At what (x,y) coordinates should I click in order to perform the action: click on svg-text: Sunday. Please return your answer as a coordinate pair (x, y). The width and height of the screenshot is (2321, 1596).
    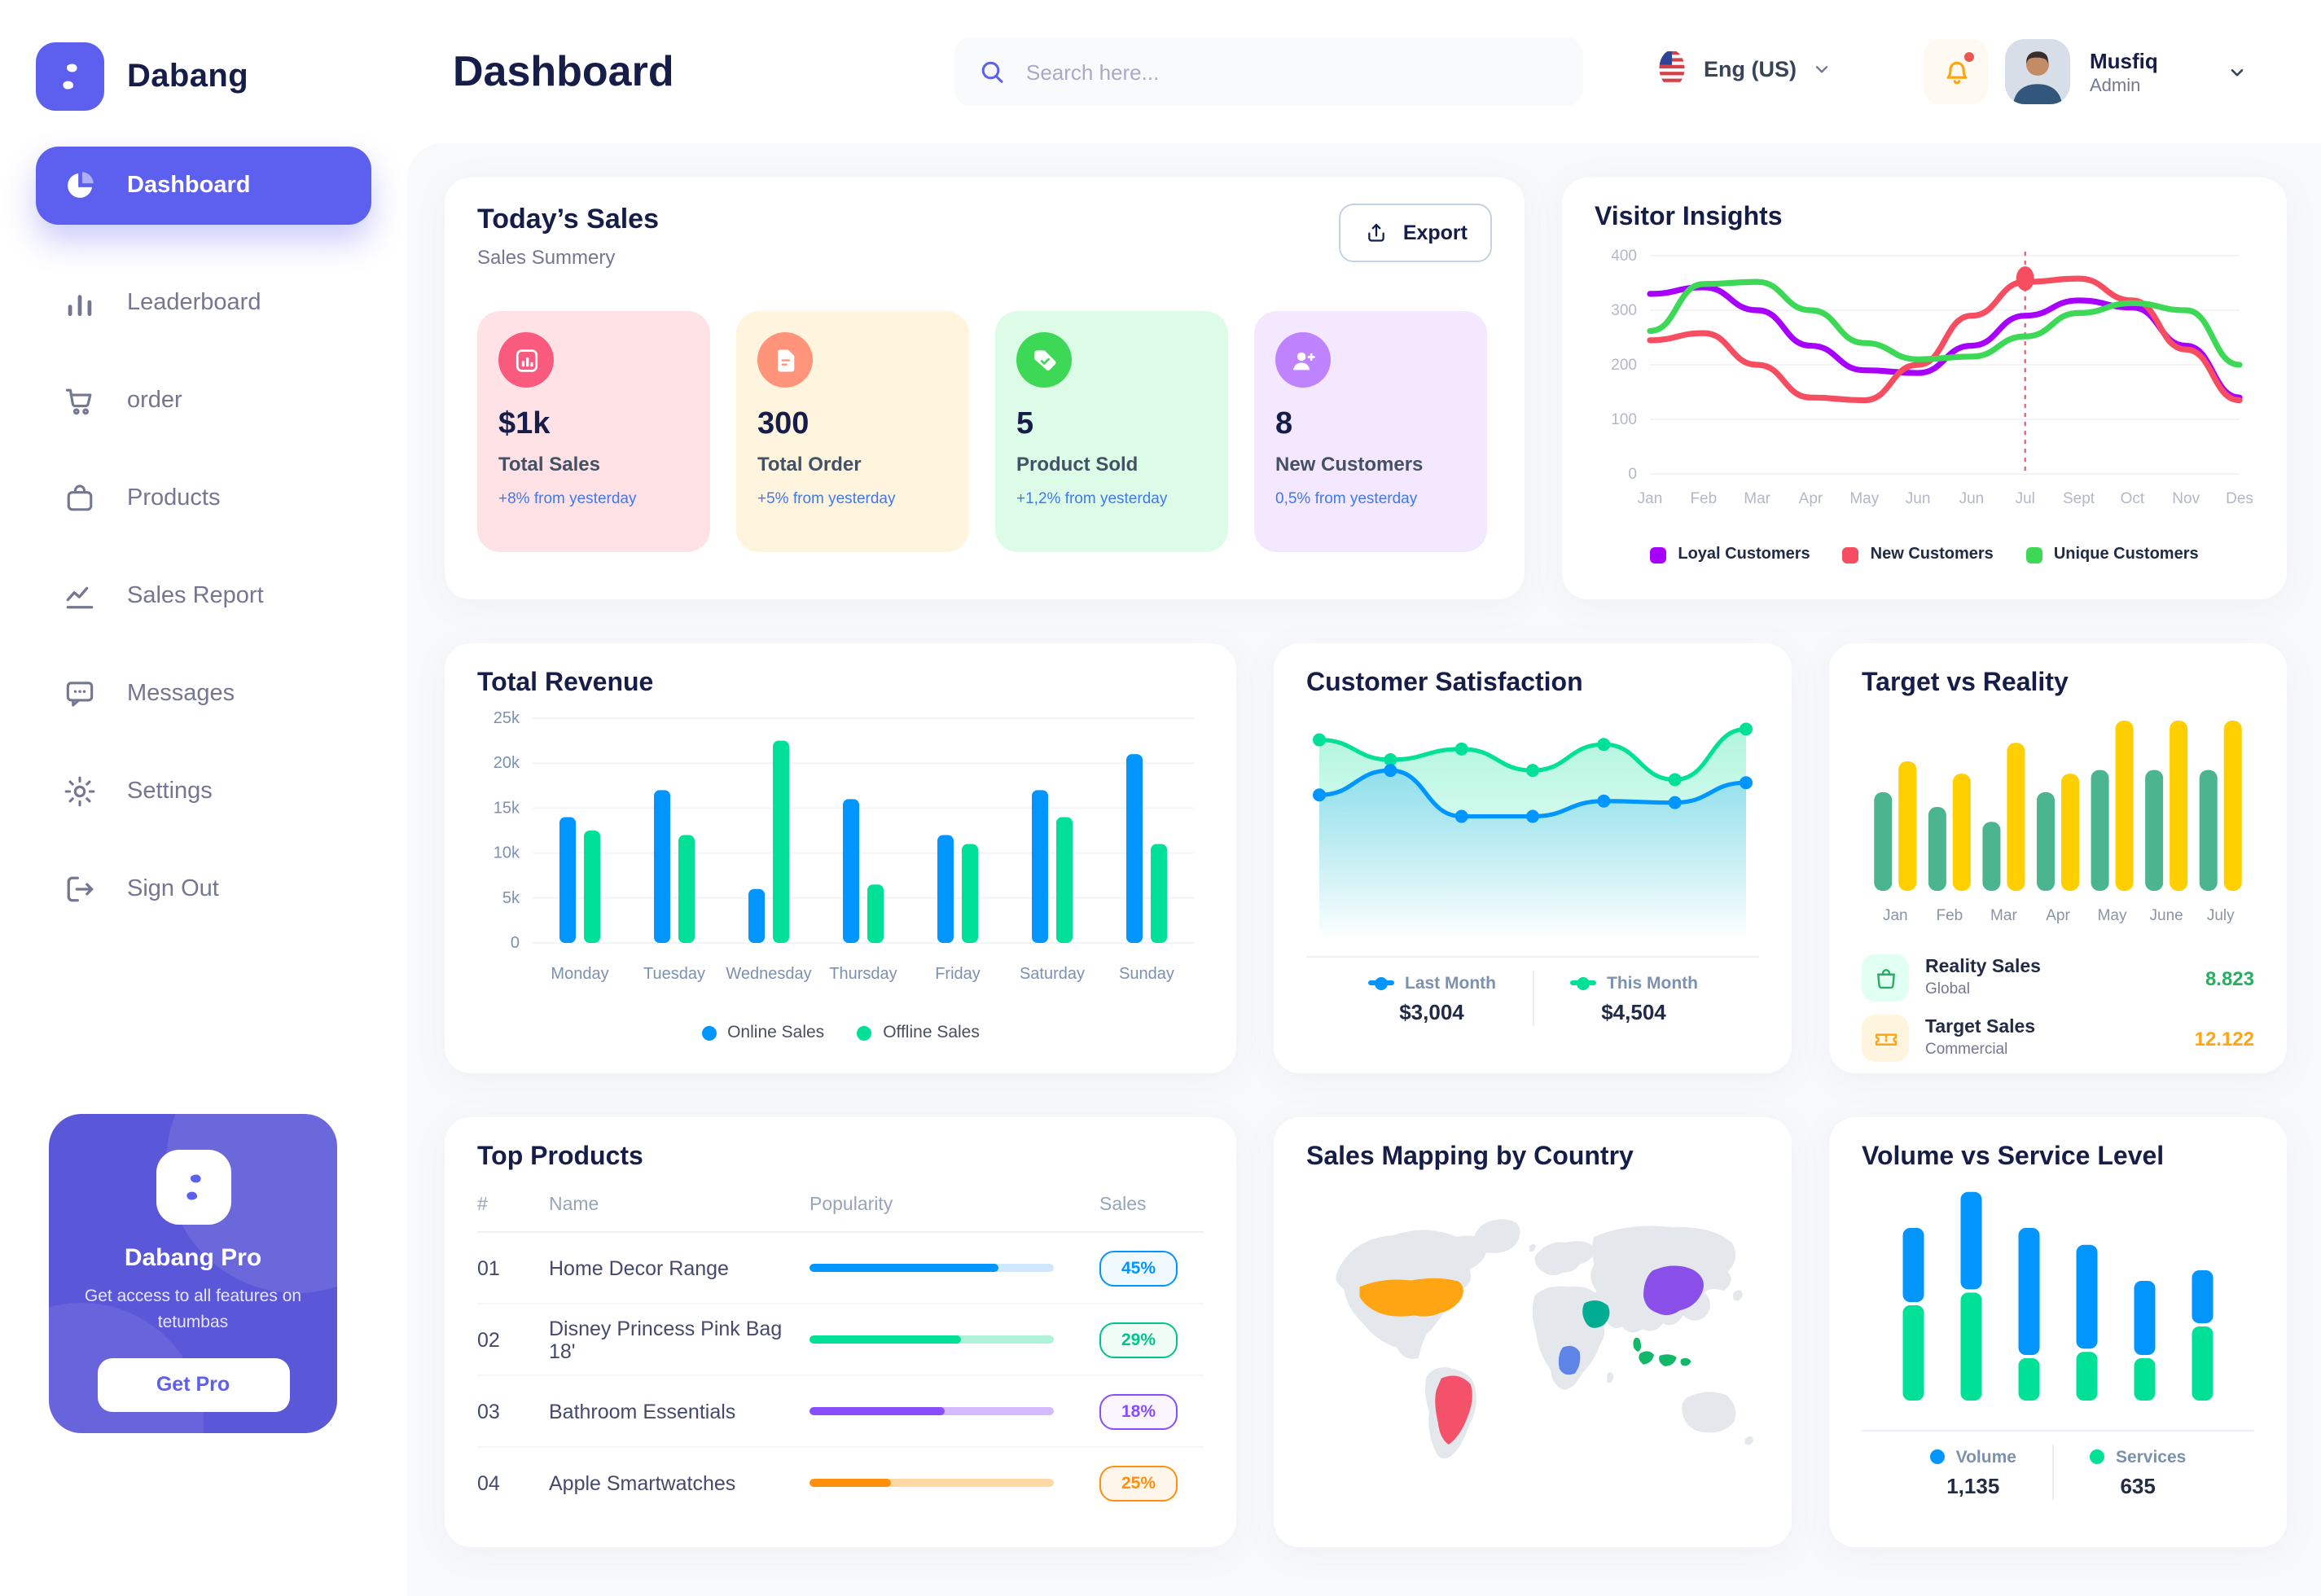
    Looking at the image, I should click on (1146, 974).